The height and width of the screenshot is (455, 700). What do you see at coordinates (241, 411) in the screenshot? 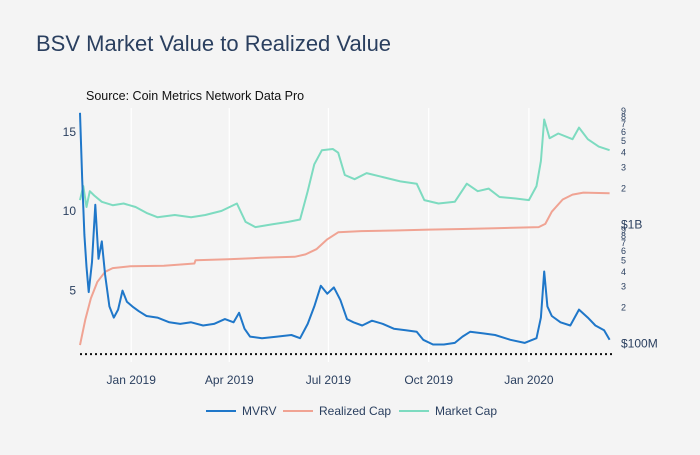
I see `legend-item-mvrv: MVRV` at bounding box center [241, 411].